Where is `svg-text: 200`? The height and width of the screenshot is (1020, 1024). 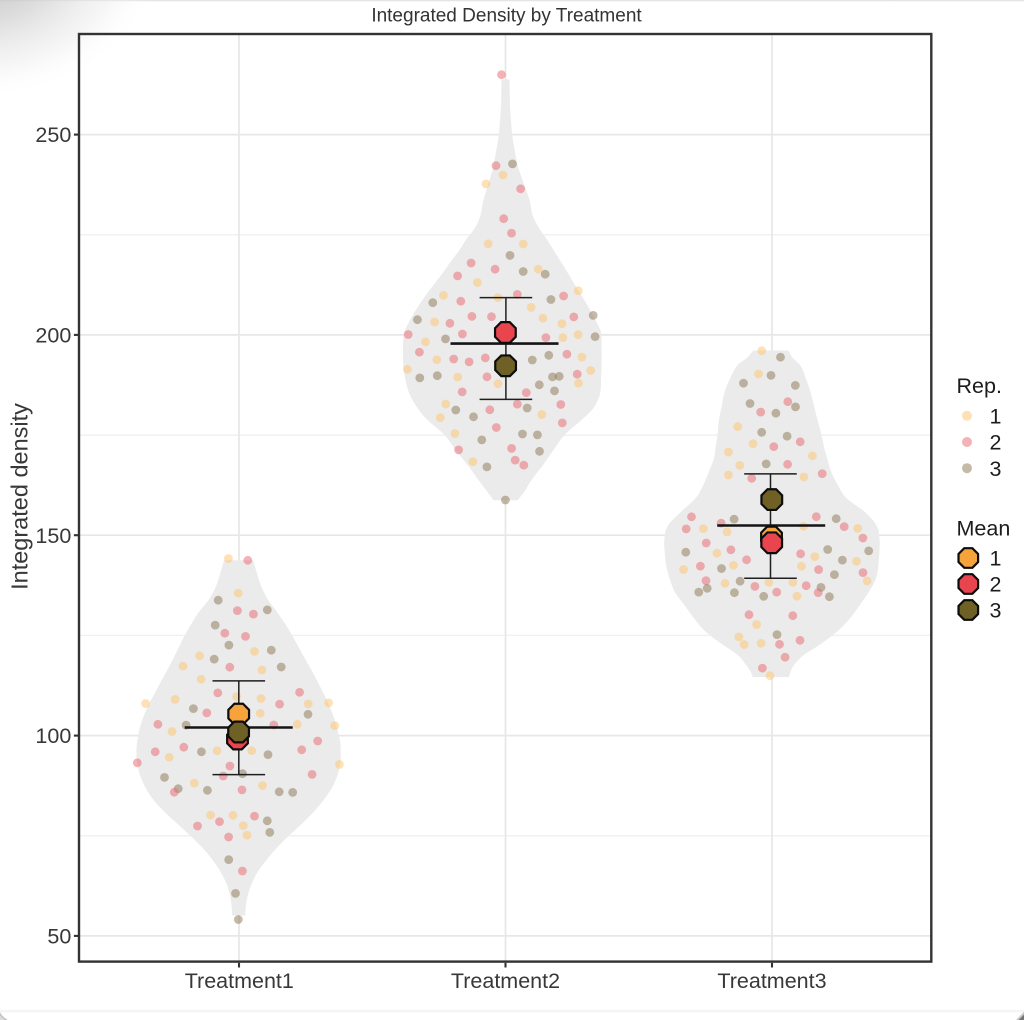
svg-text: 200 is located at coordinates (53, 336).